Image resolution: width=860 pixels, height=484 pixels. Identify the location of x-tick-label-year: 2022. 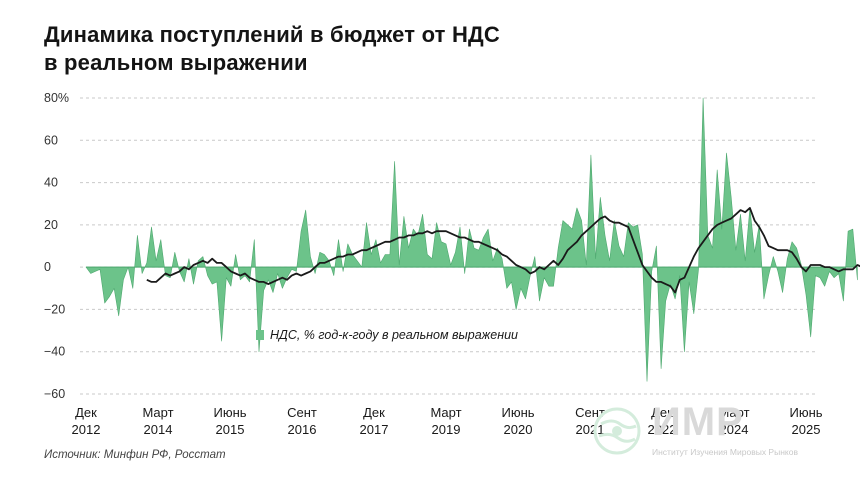
(662, 429).